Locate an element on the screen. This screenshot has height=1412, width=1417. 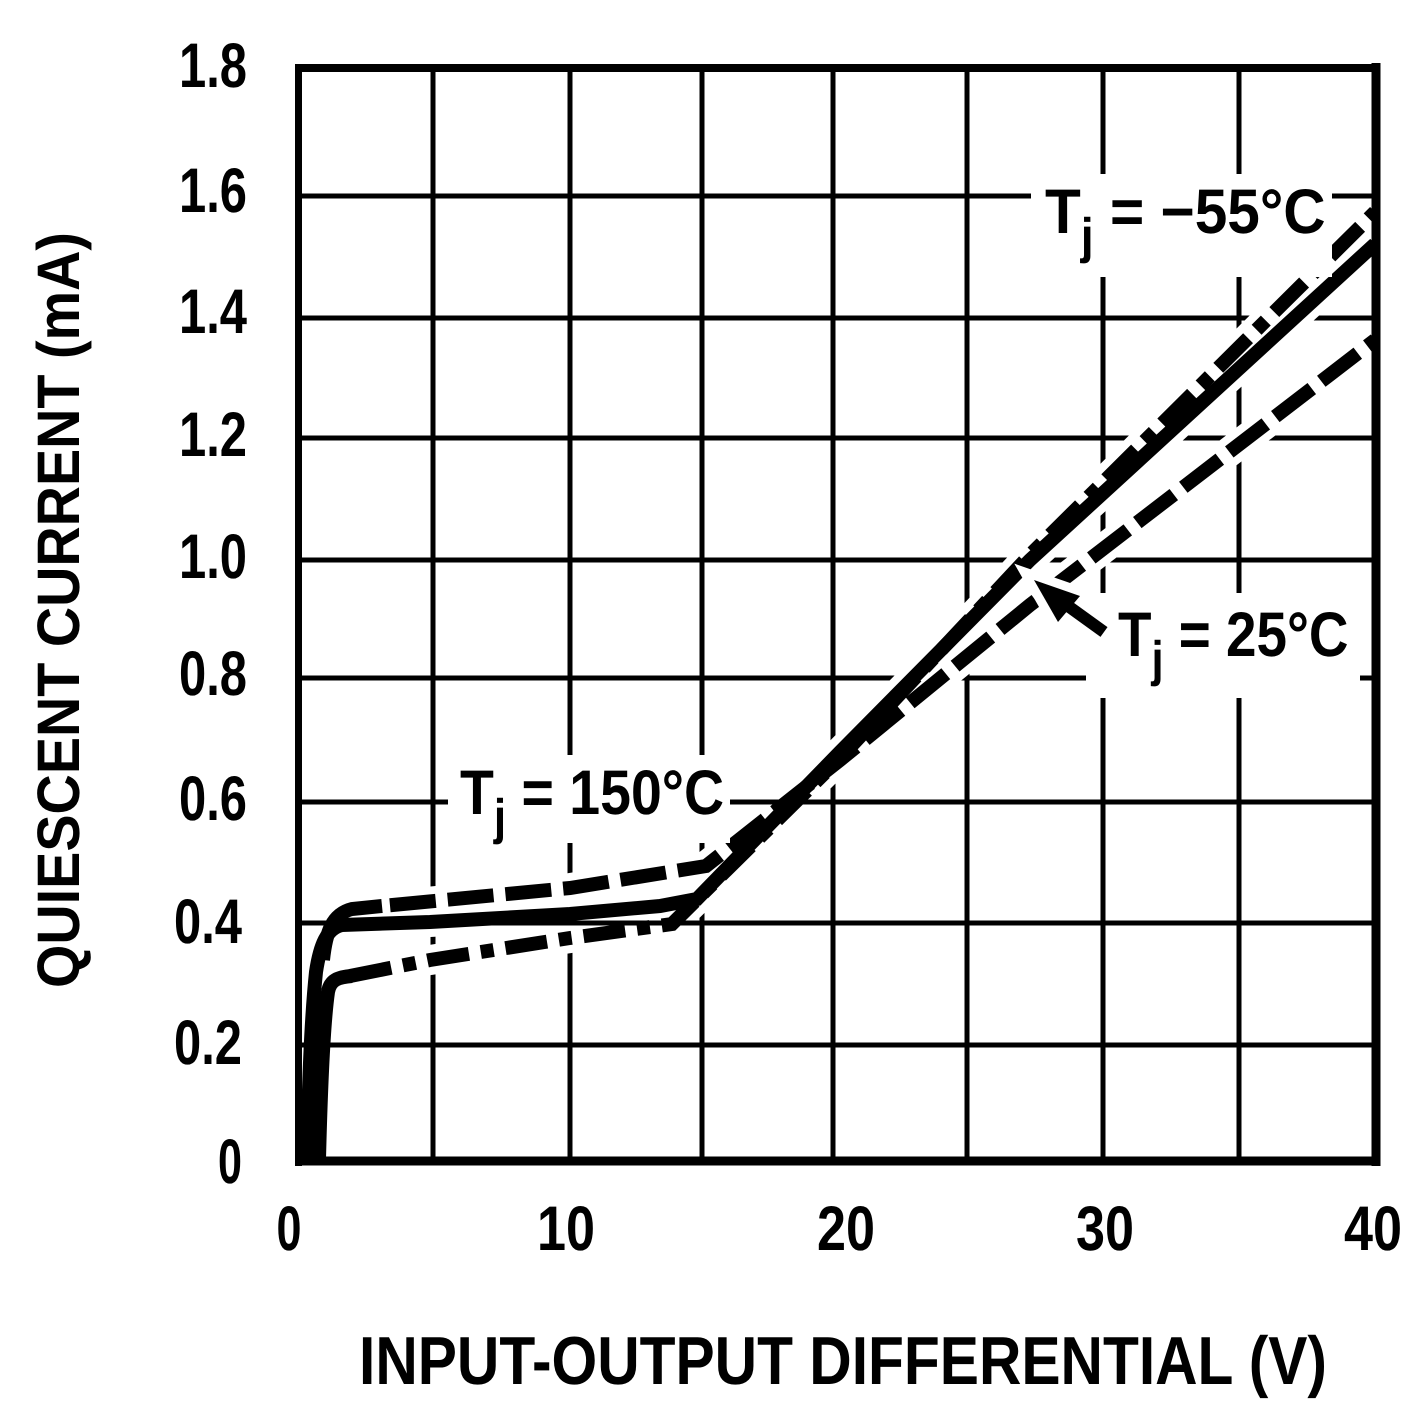
svg-text: 1.0 is located at coordinates (213, 557).